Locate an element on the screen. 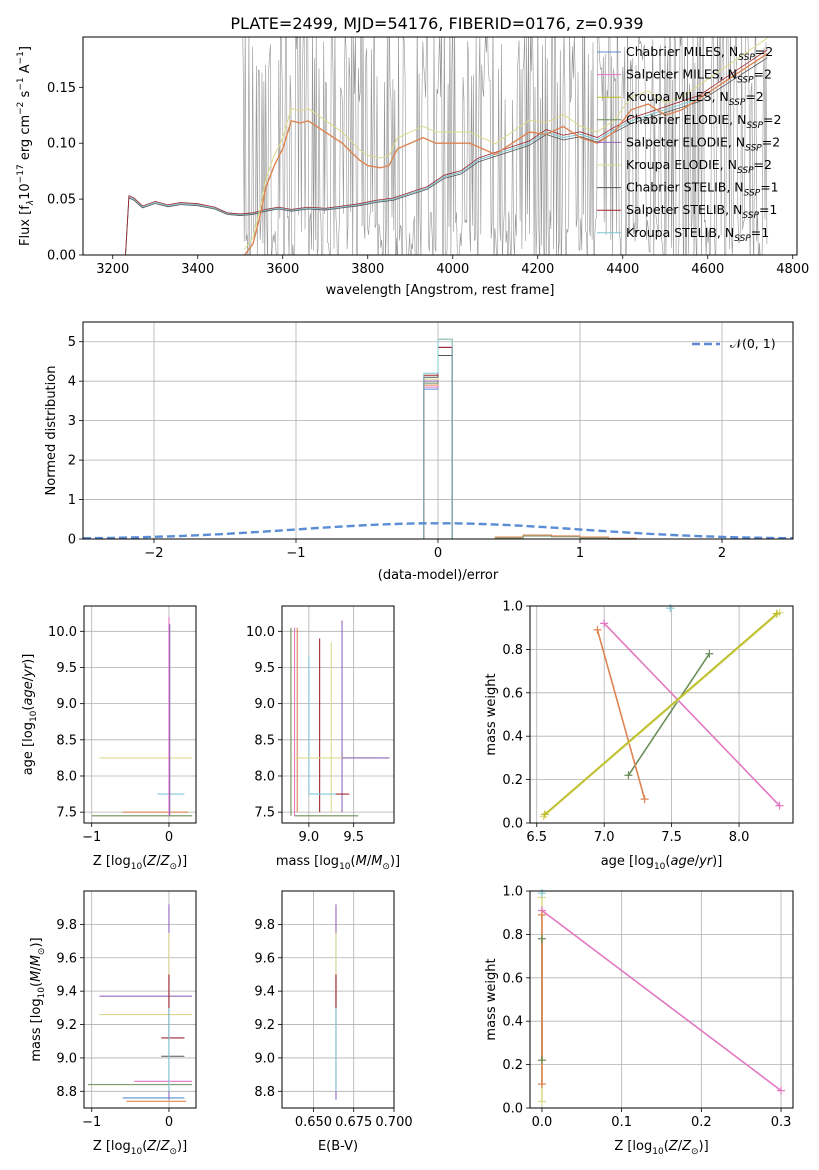 The width and height of the screenshot is (819, 1170). legend-label: Salpeter ELODIE, NSSP=2 is located at coordinates (703, 143).